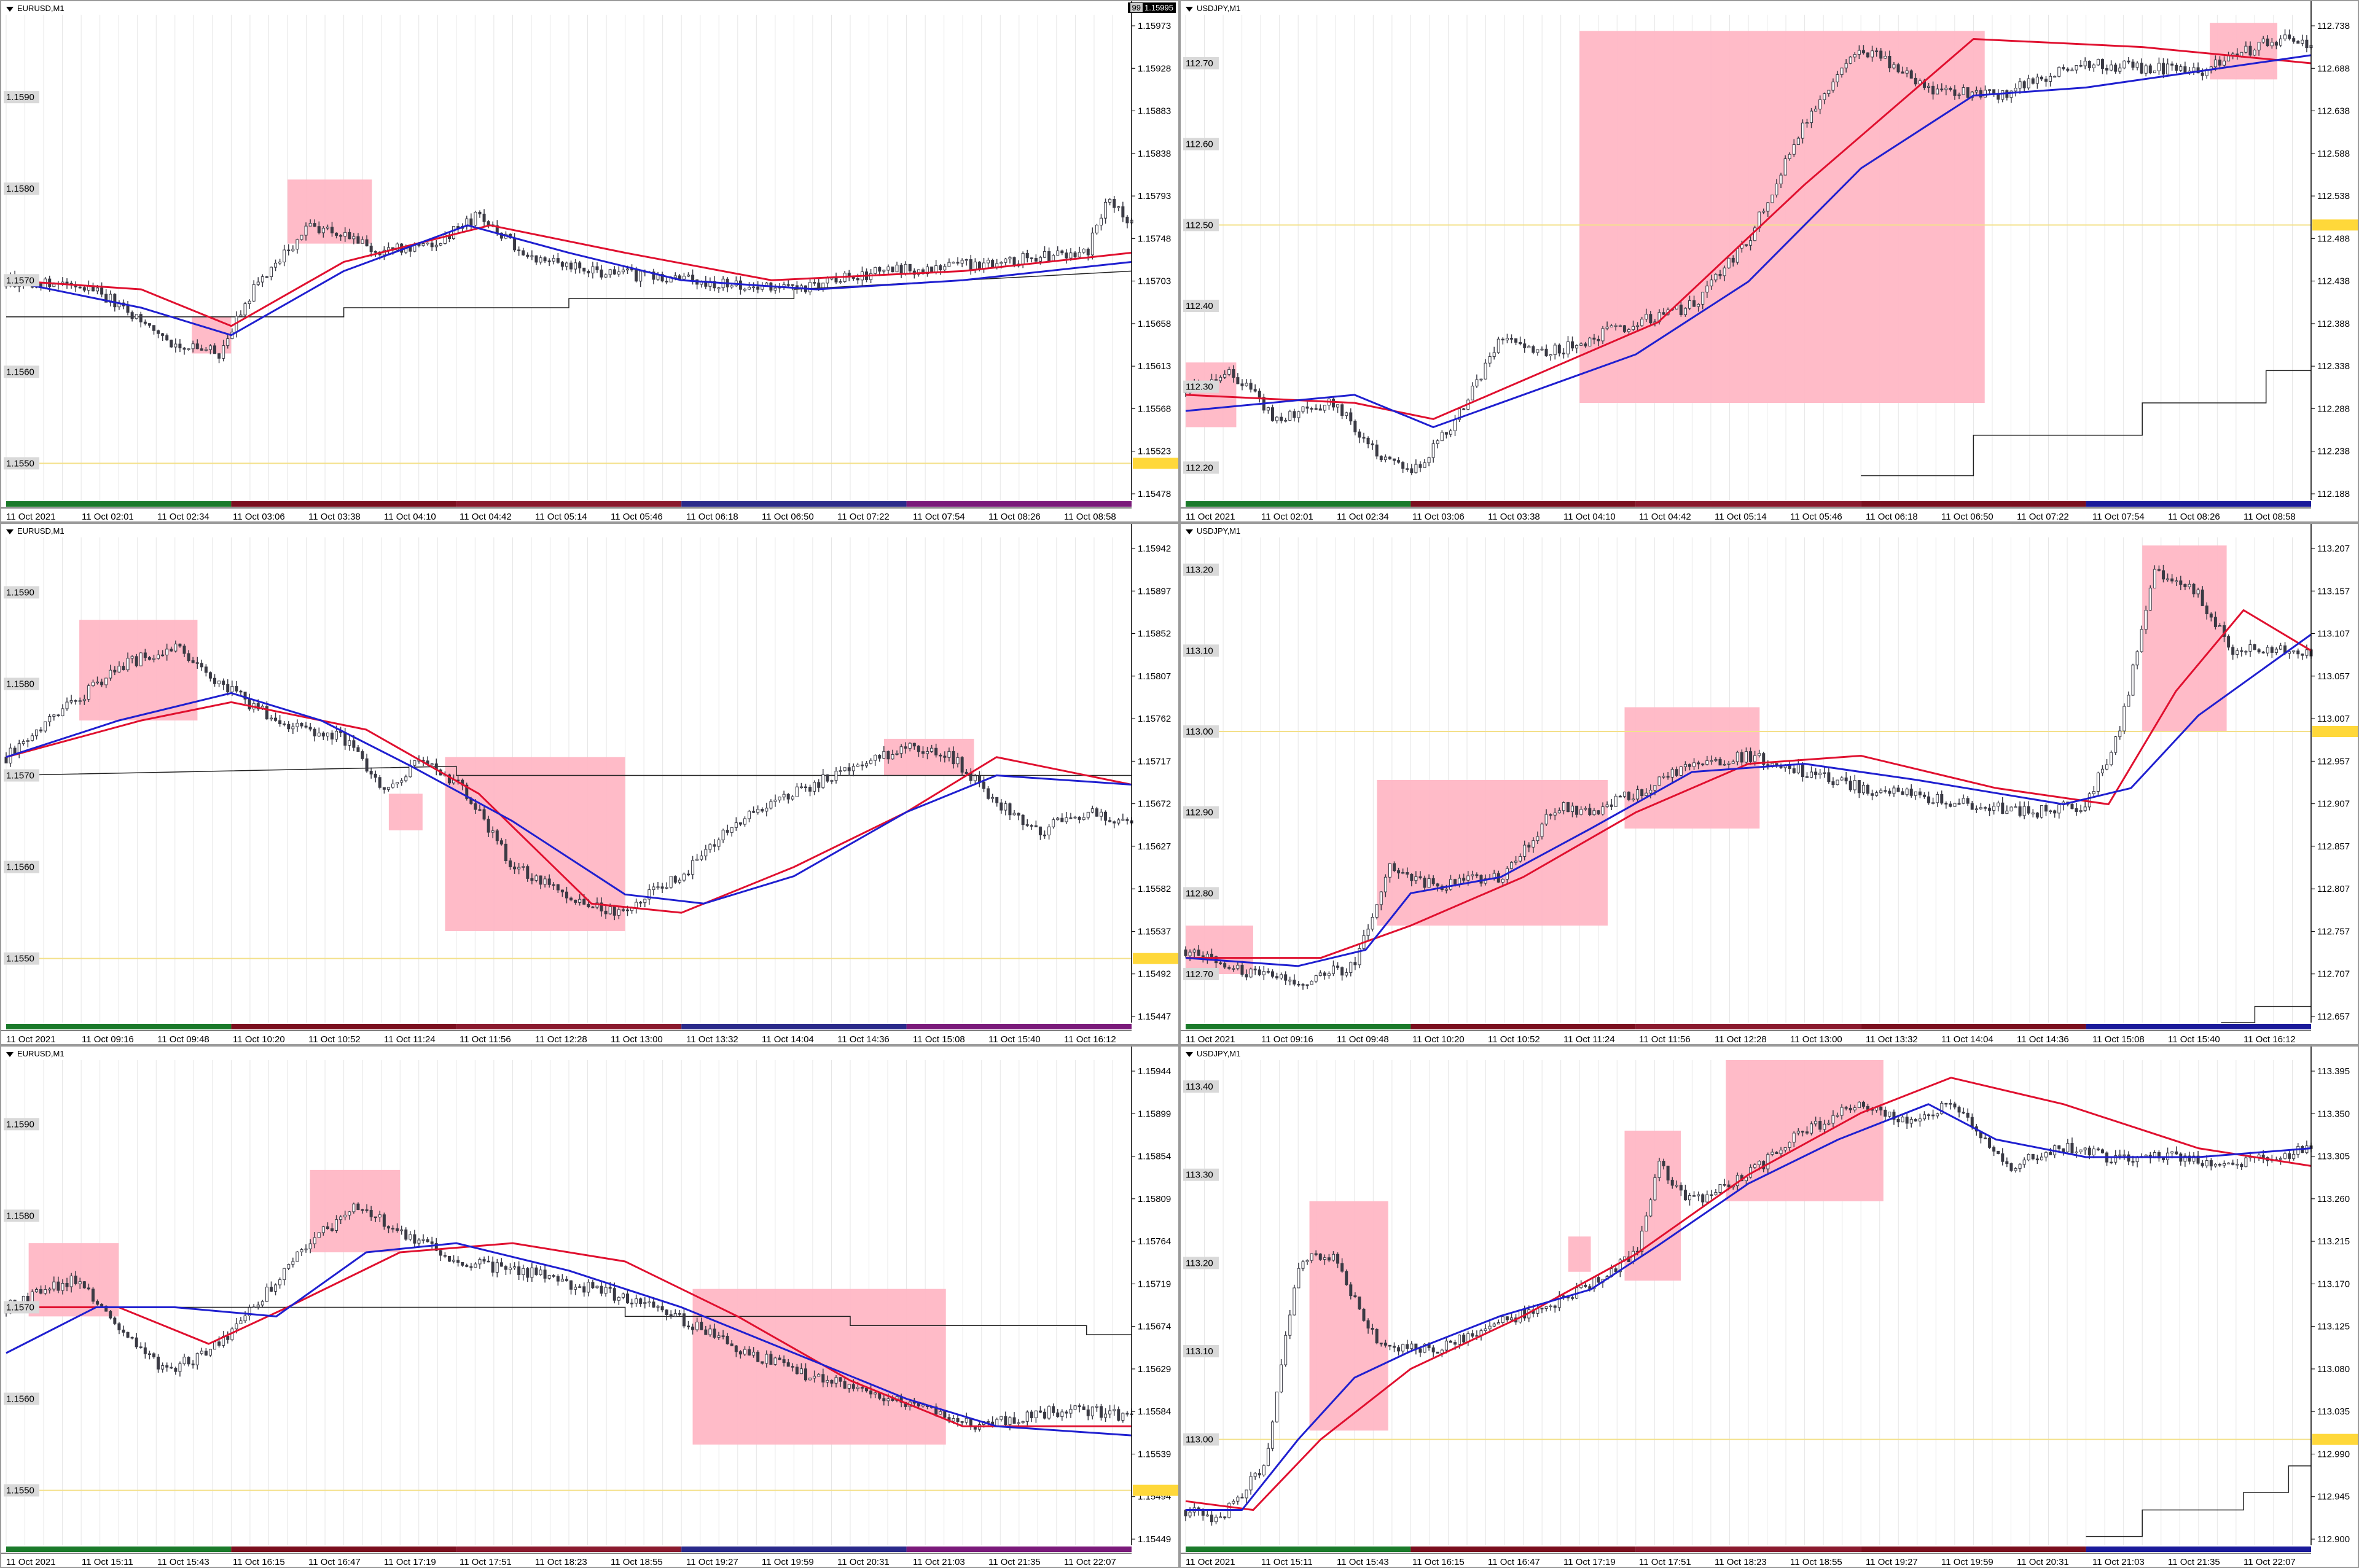 This screenshot has height=1568, width=2359. I want to click on level-label-box, so click(1201, 1351).